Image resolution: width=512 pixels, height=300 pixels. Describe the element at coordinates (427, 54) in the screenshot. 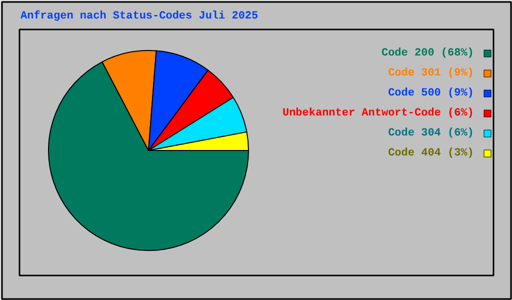

I see `legend-label: Code 200 (68%)` at that location.